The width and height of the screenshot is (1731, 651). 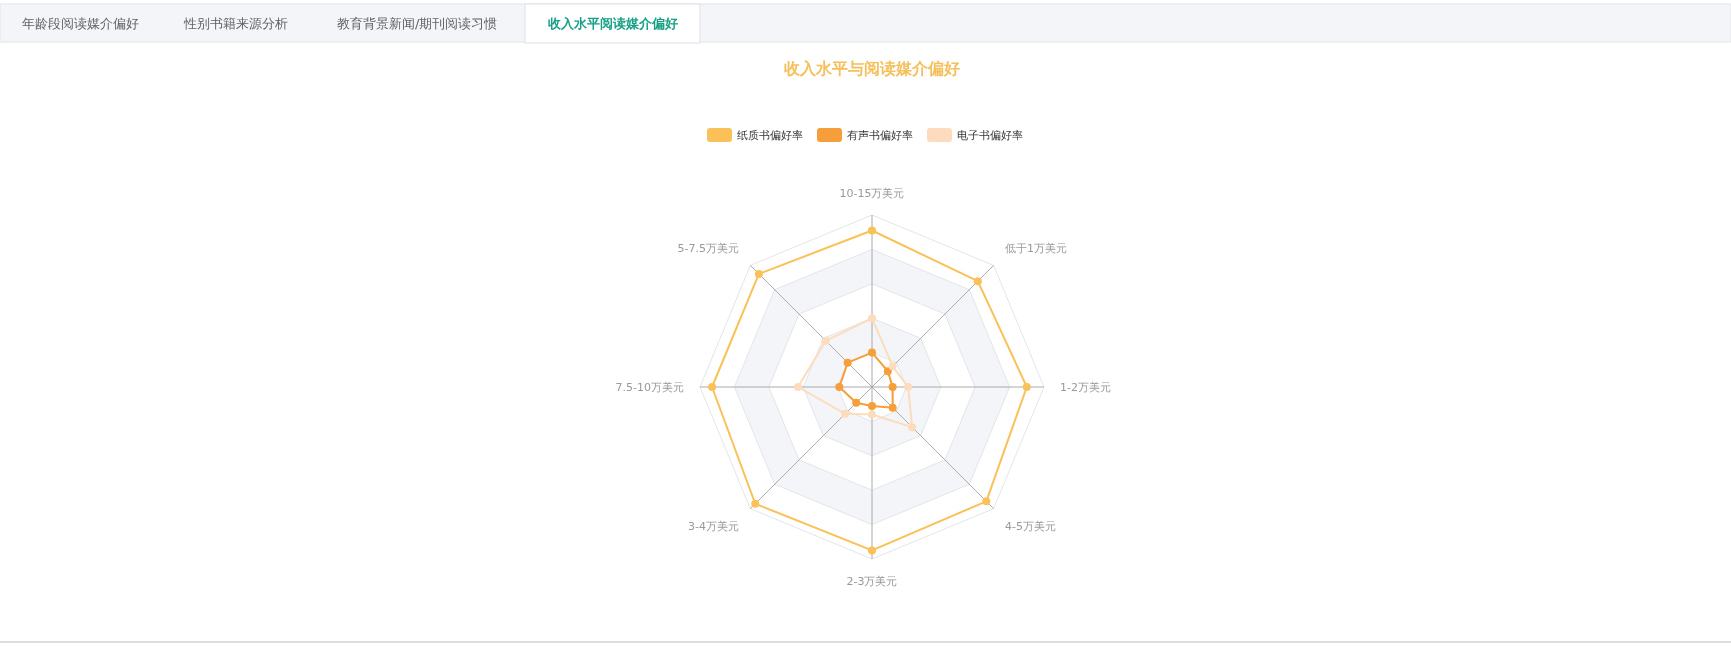 I want to click on spoke-label: 1-2万美元, so click(x=1085, y=387).